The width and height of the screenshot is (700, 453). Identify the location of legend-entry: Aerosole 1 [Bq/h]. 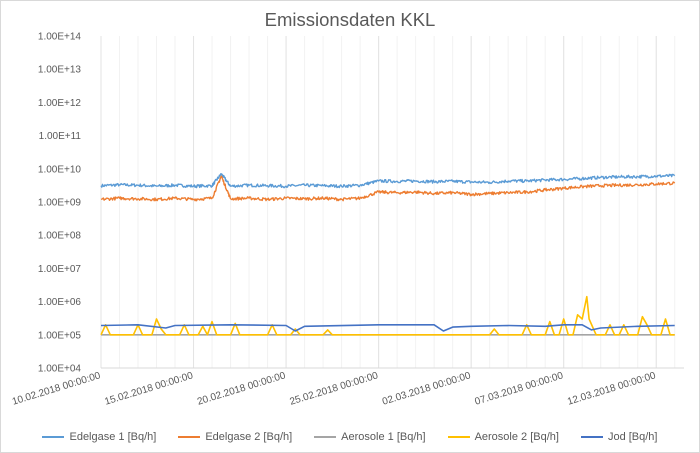
(370, 437).